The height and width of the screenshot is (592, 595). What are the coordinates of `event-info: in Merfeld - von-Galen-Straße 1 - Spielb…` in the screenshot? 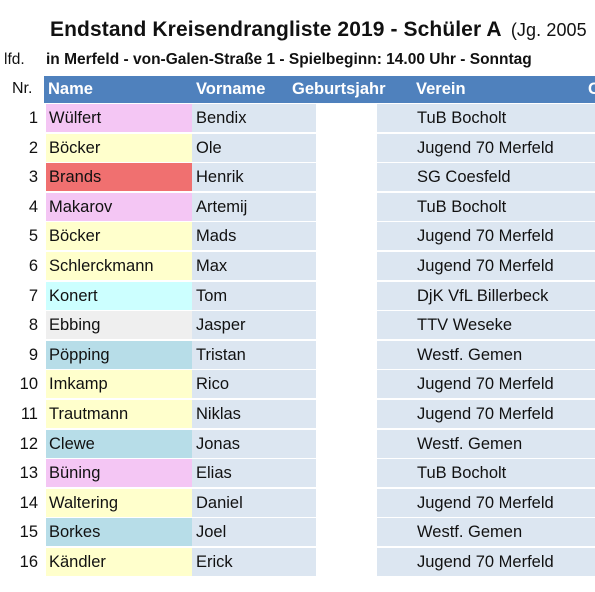 It's located at (289, 59).